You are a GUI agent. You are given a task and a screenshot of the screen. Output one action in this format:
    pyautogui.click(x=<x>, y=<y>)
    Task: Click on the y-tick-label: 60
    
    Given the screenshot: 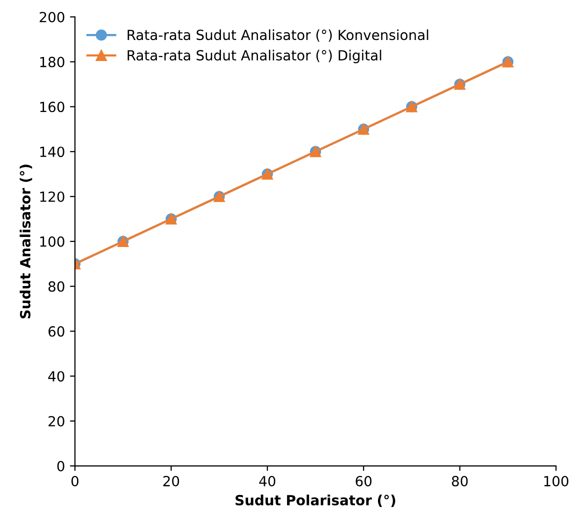 What is the action you would take?
    pyautogui.click(x=56, y=331)
    